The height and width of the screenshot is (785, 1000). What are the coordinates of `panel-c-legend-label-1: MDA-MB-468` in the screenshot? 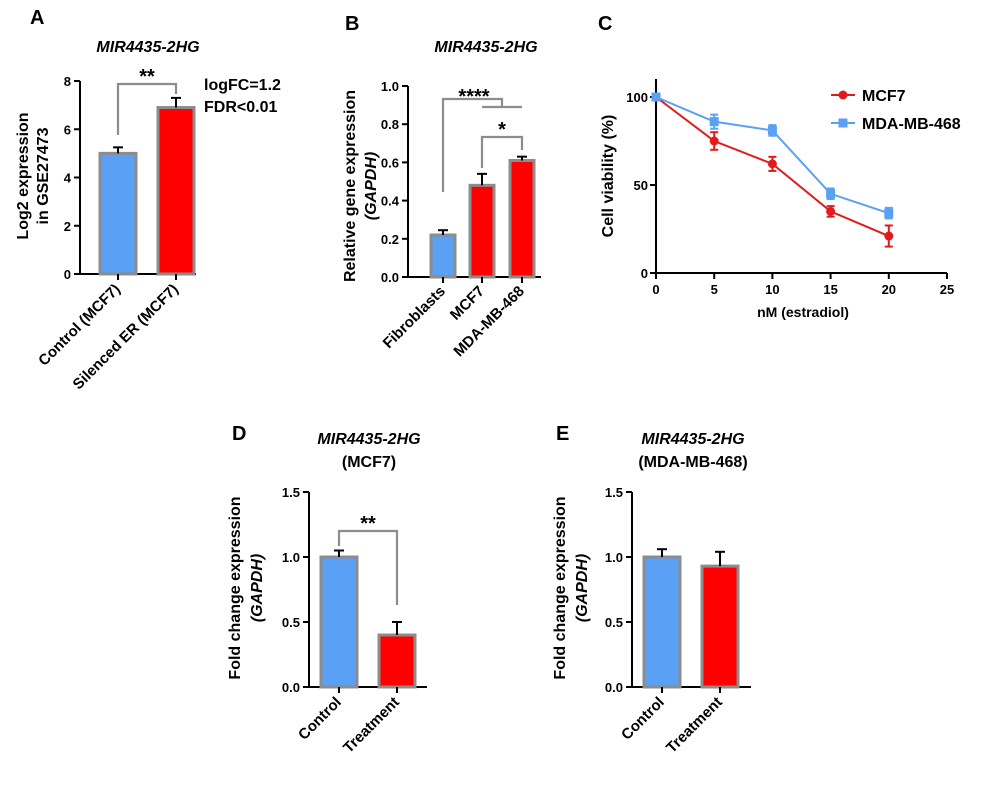 It's located at (911, 124).